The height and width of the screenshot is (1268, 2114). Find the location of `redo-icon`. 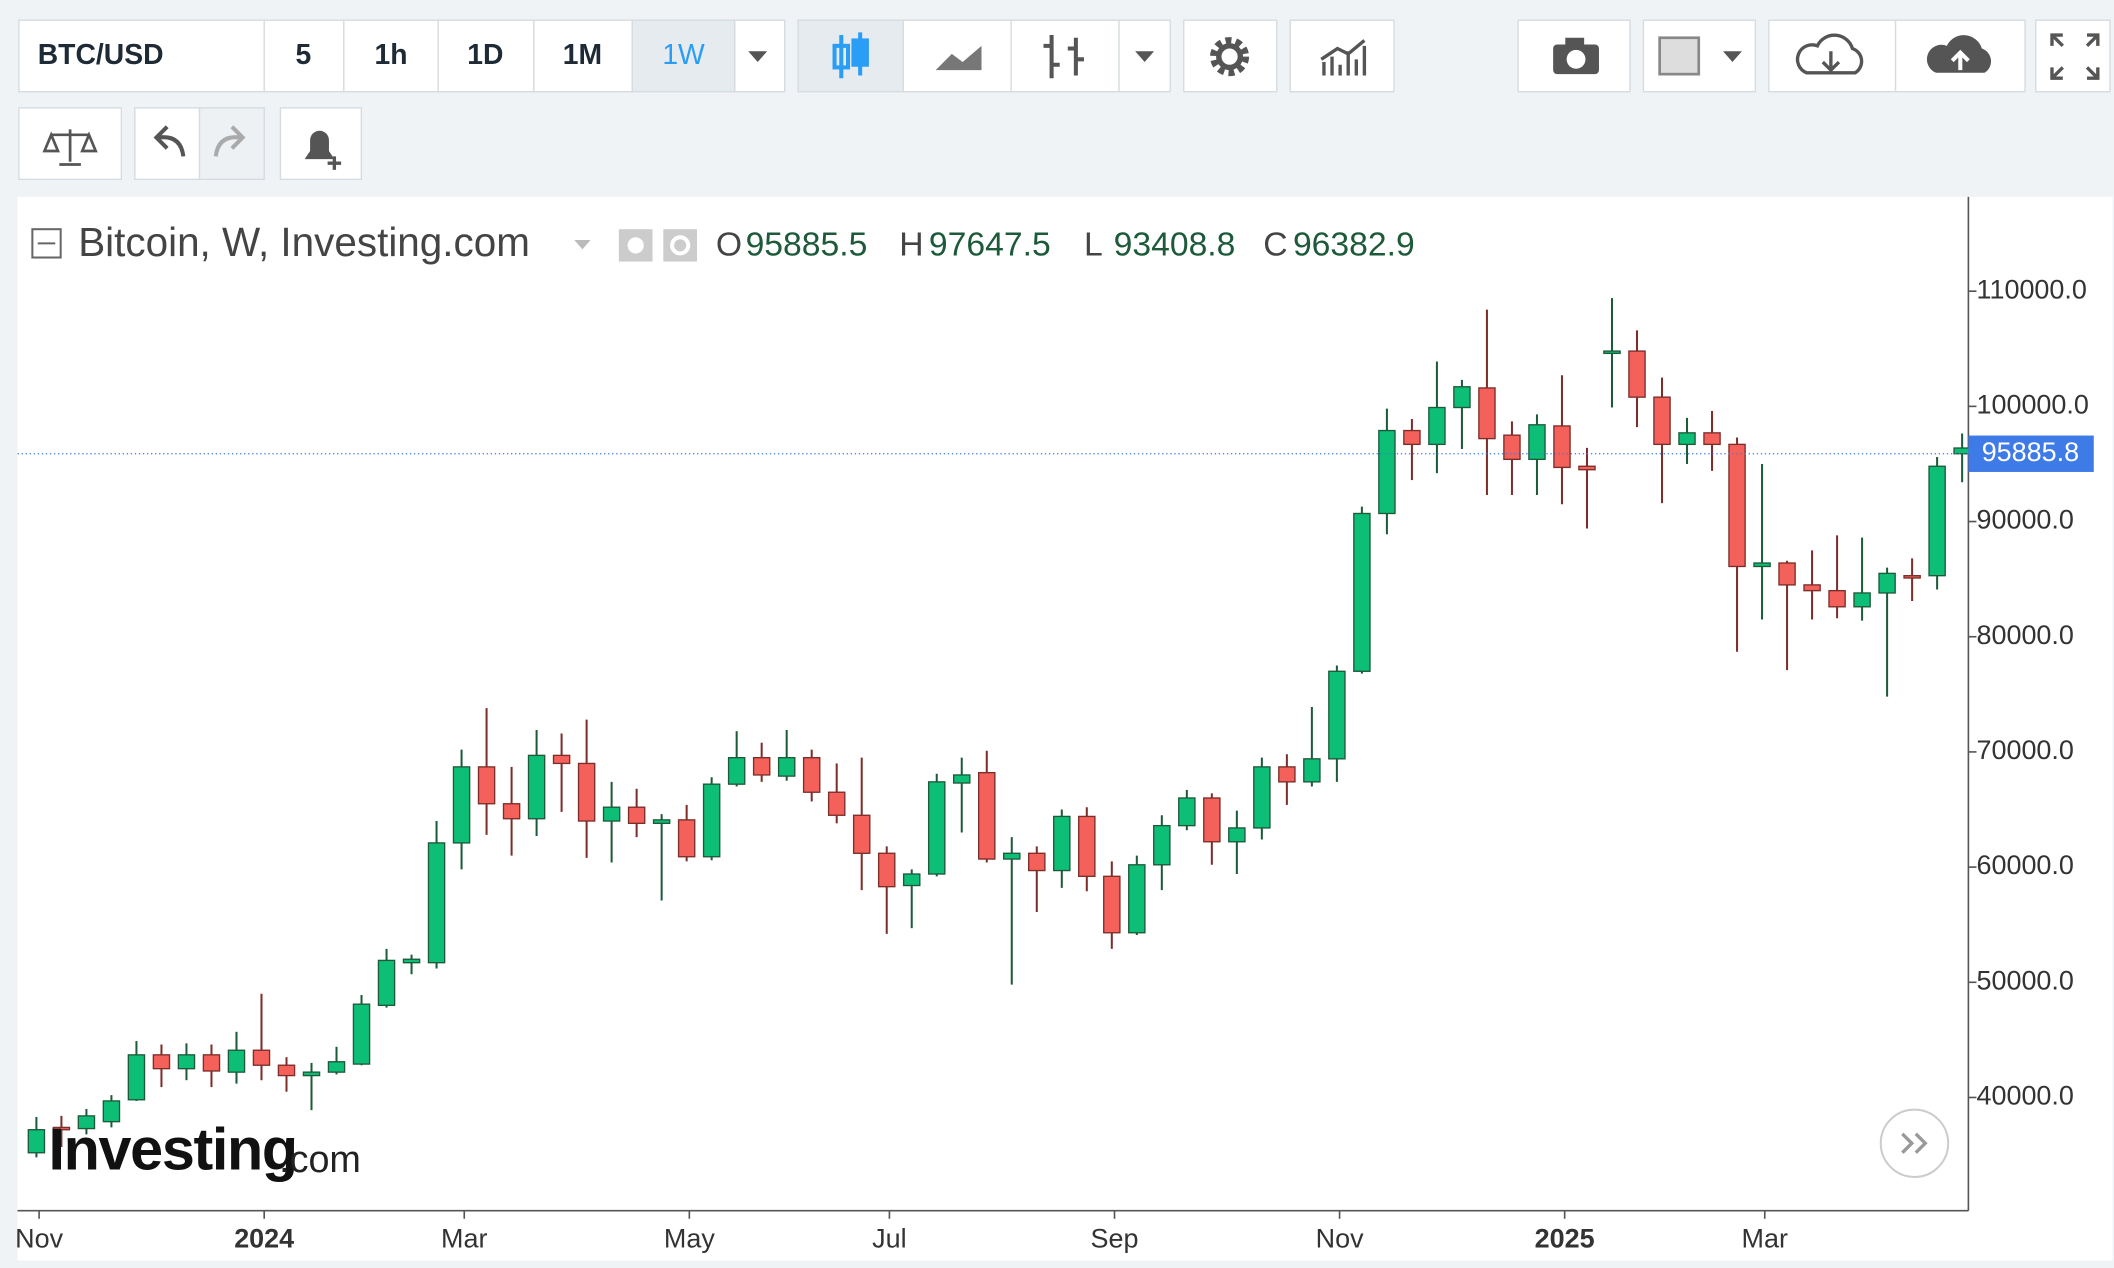

redo-icon is located at coordinates (229, 141).